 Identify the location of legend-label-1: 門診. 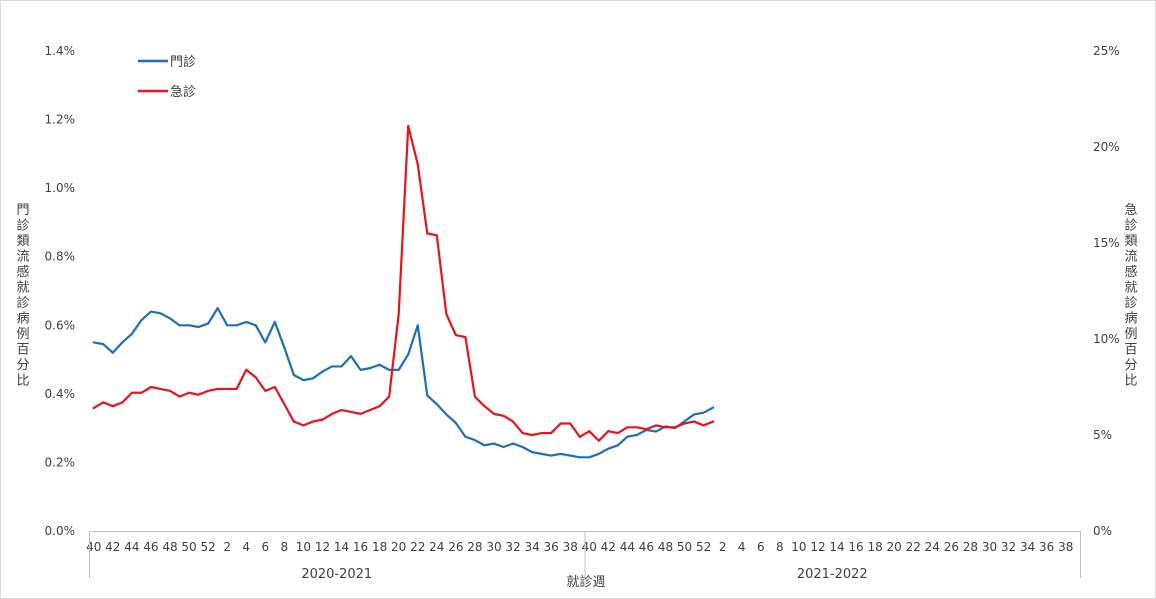
(183, 62).